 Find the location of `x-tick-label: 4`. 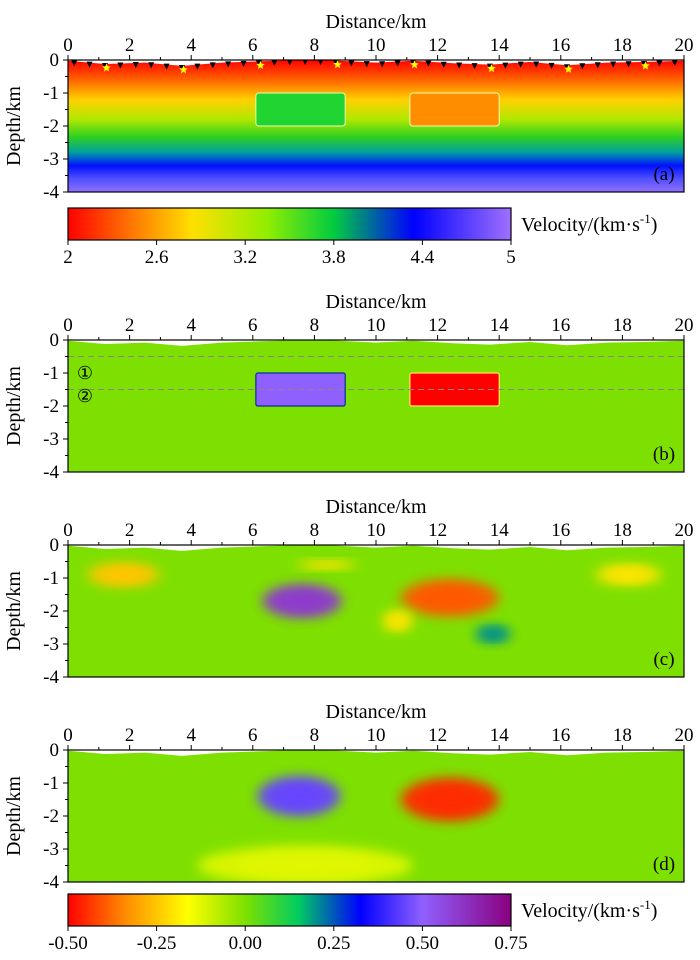

x-tick-label: 4 is located at coordinates (191, 530).